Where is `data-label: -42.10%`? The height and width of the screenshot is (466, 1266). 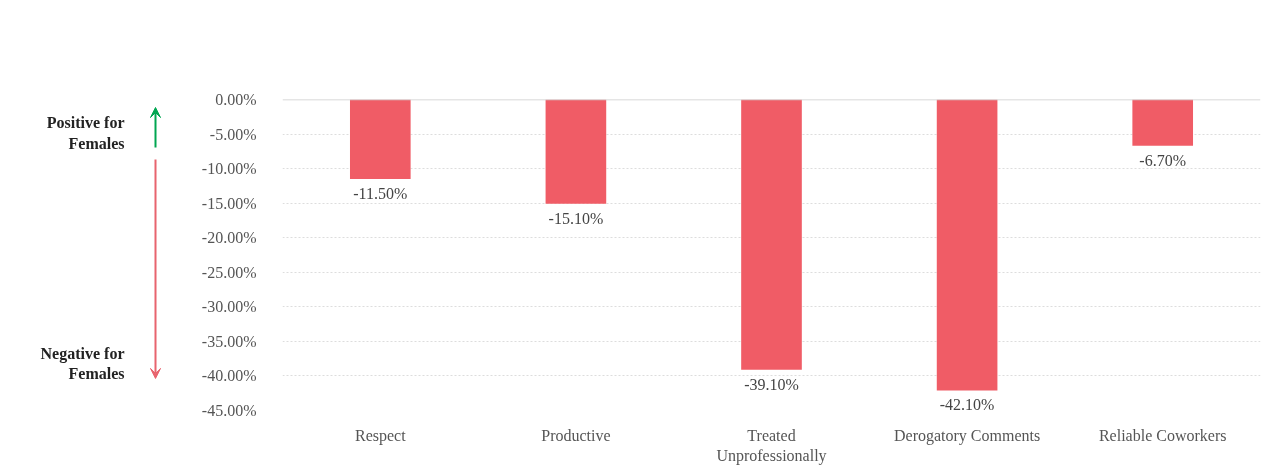 data-label: -42.10% is located at coordinates (967, 405).